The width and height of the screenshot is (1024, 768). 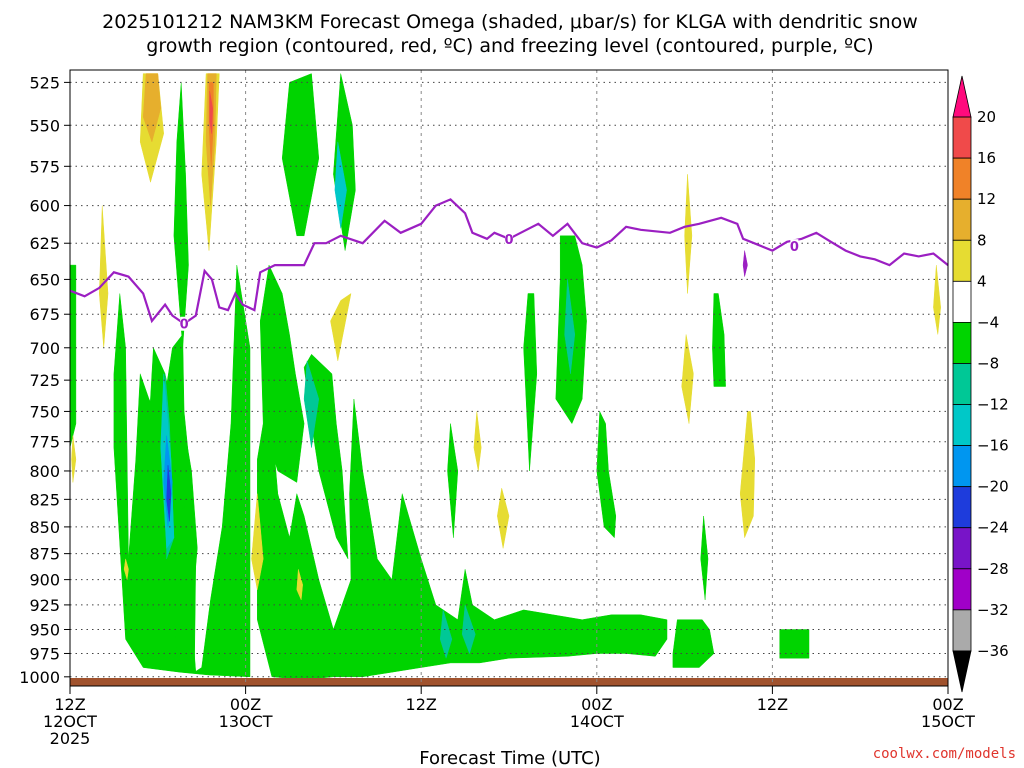 I want to click on y-tick-label: 1000, so click(x=39, y=677).